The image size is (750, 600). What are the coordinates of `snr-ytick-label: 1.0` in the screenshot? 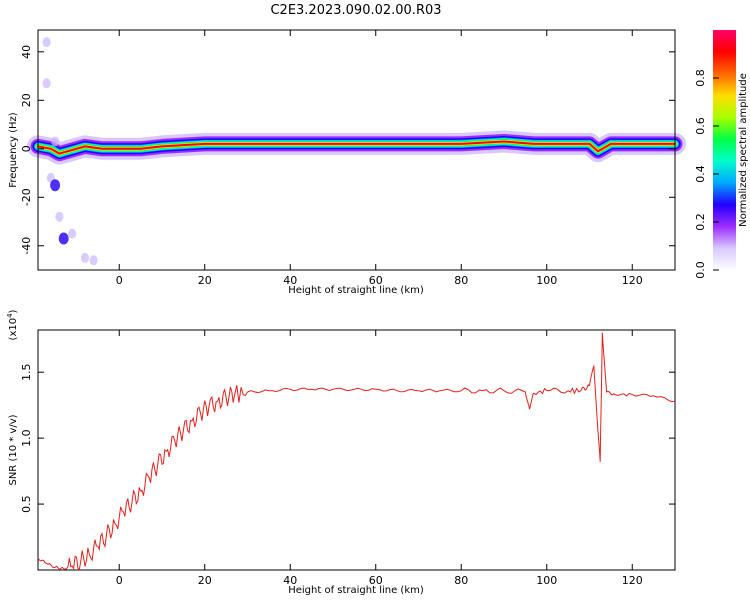 It's located at (26, 438).